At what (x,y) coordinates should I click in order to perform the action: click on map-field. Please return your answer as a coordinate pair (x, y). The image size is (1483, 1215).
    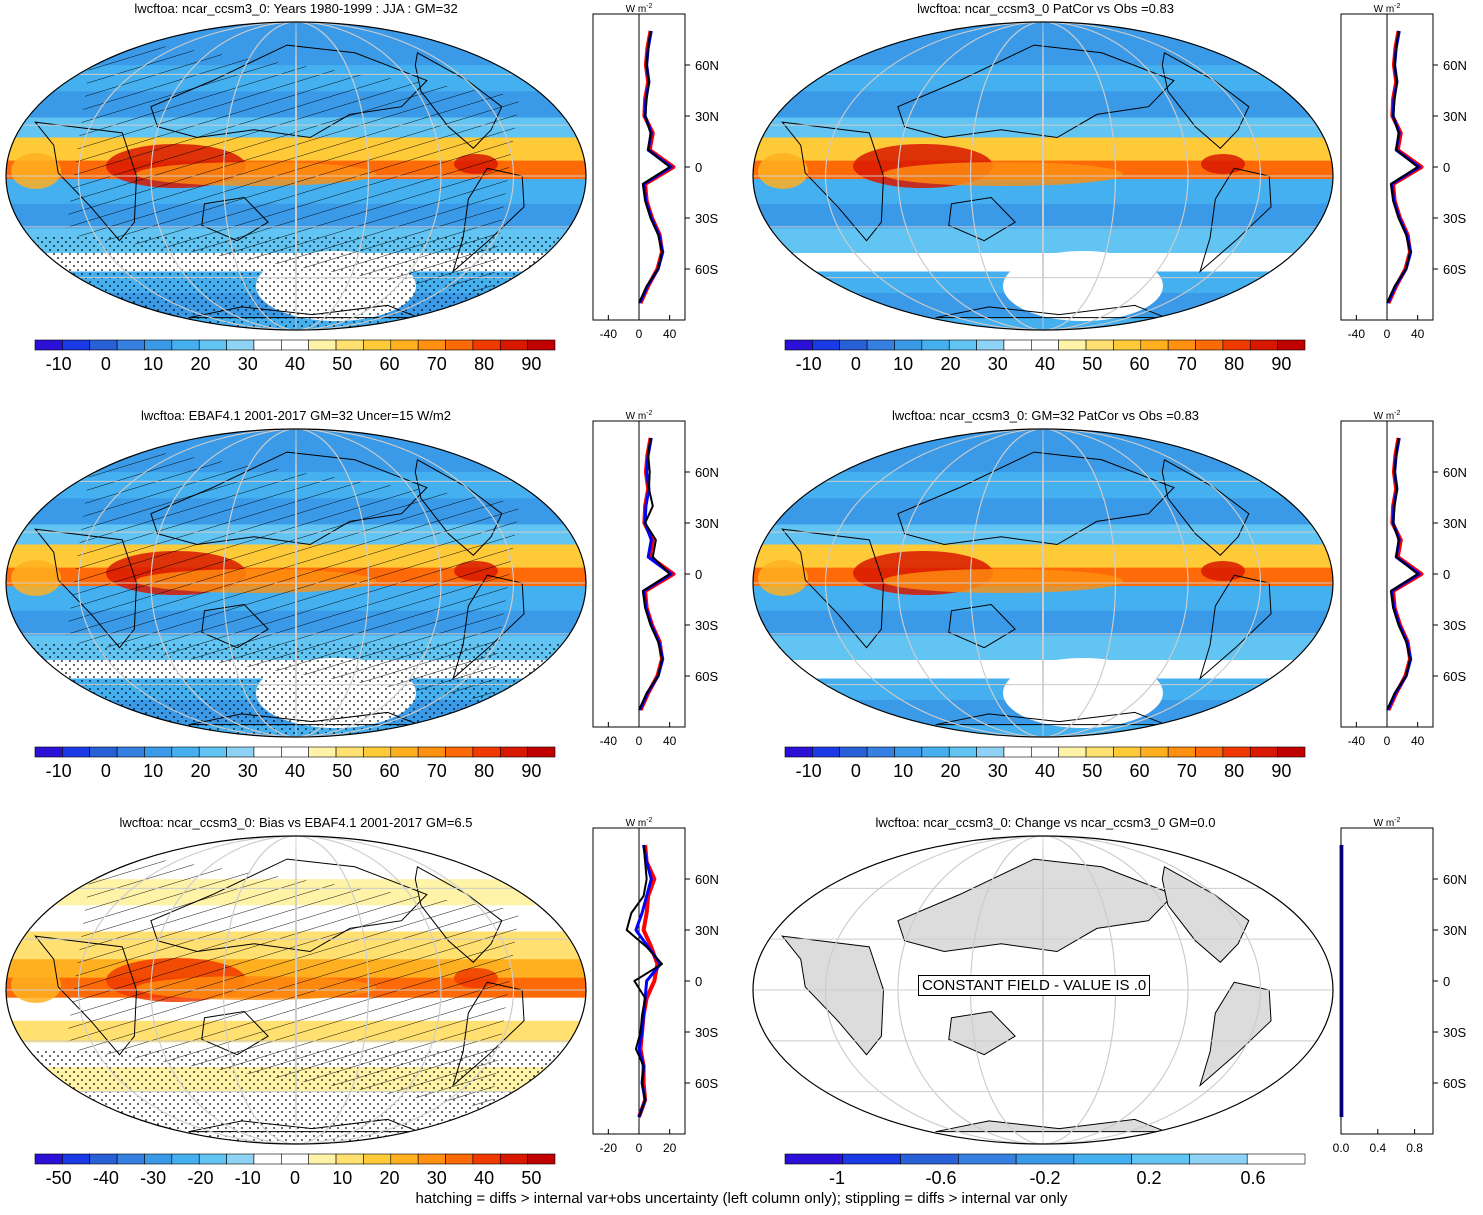
    Looking at the image, I should click on (1043, 176).